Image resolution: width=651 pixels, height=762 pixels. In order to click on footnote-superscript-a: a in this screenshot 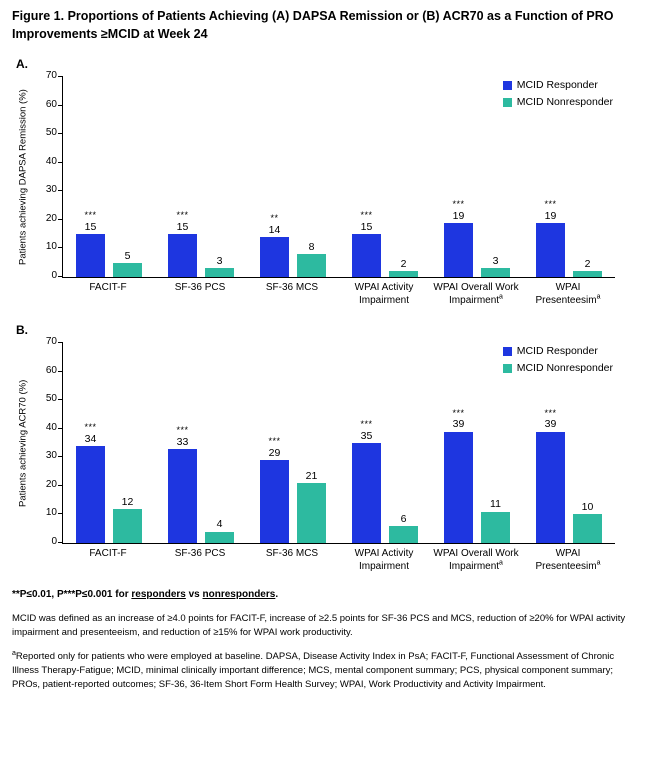, I will do `click(14, 653)`.